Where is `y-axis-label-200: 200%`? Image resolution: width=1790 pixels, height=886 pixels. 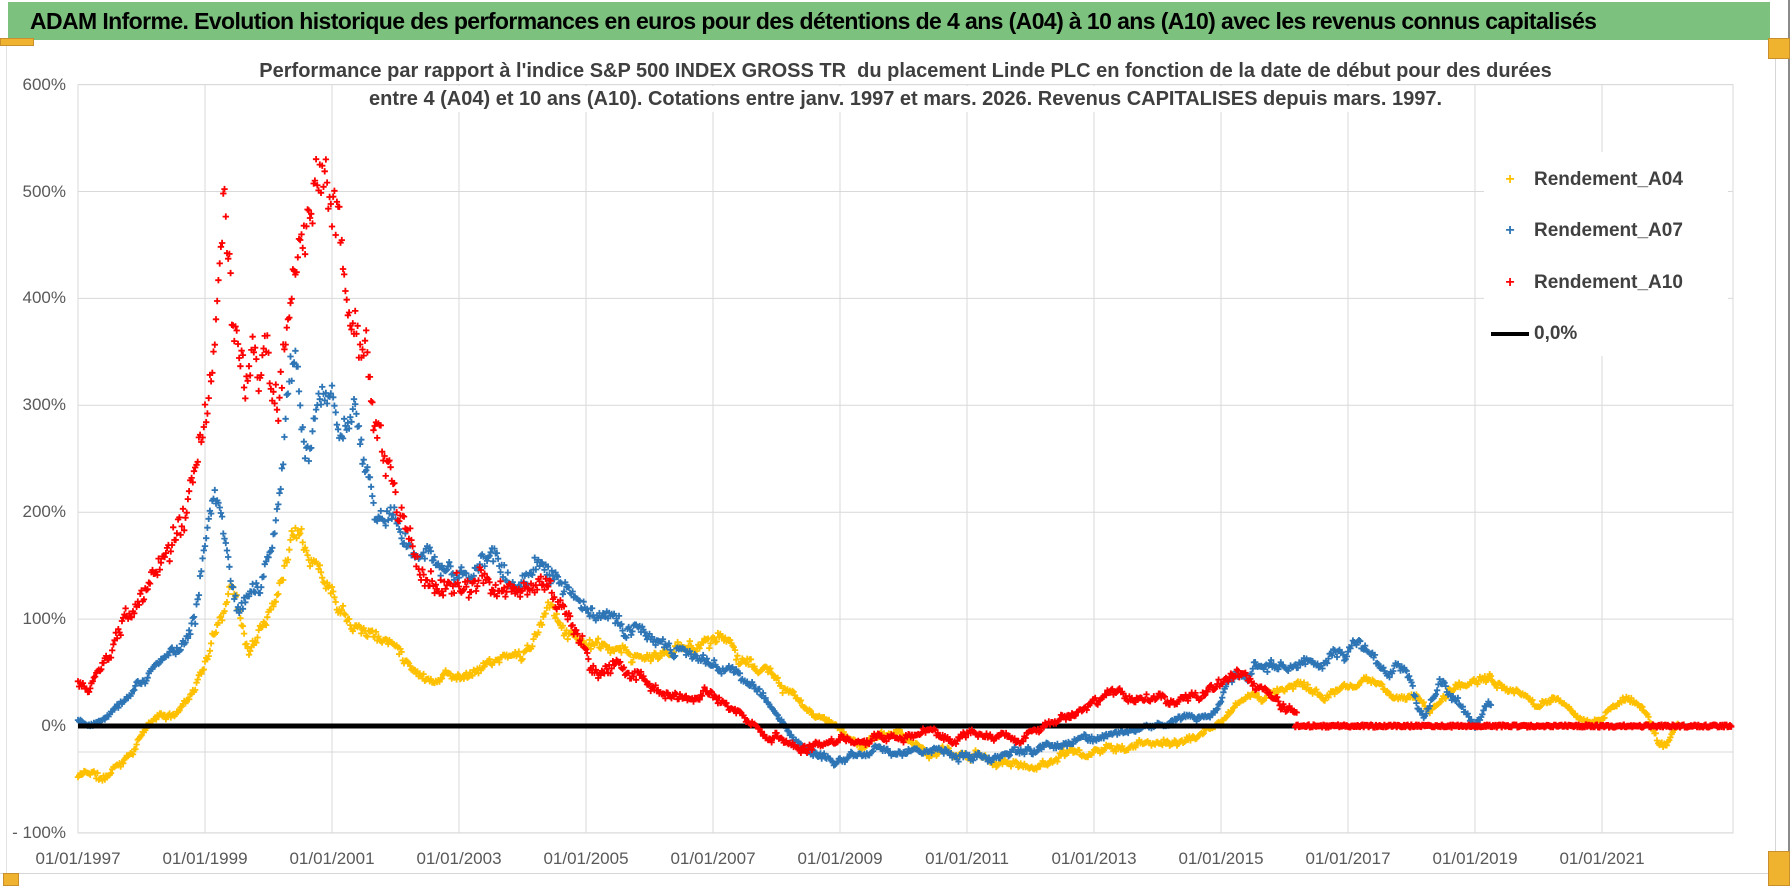 y-axis-label-200: 200% is located at coordinates (44, 511).